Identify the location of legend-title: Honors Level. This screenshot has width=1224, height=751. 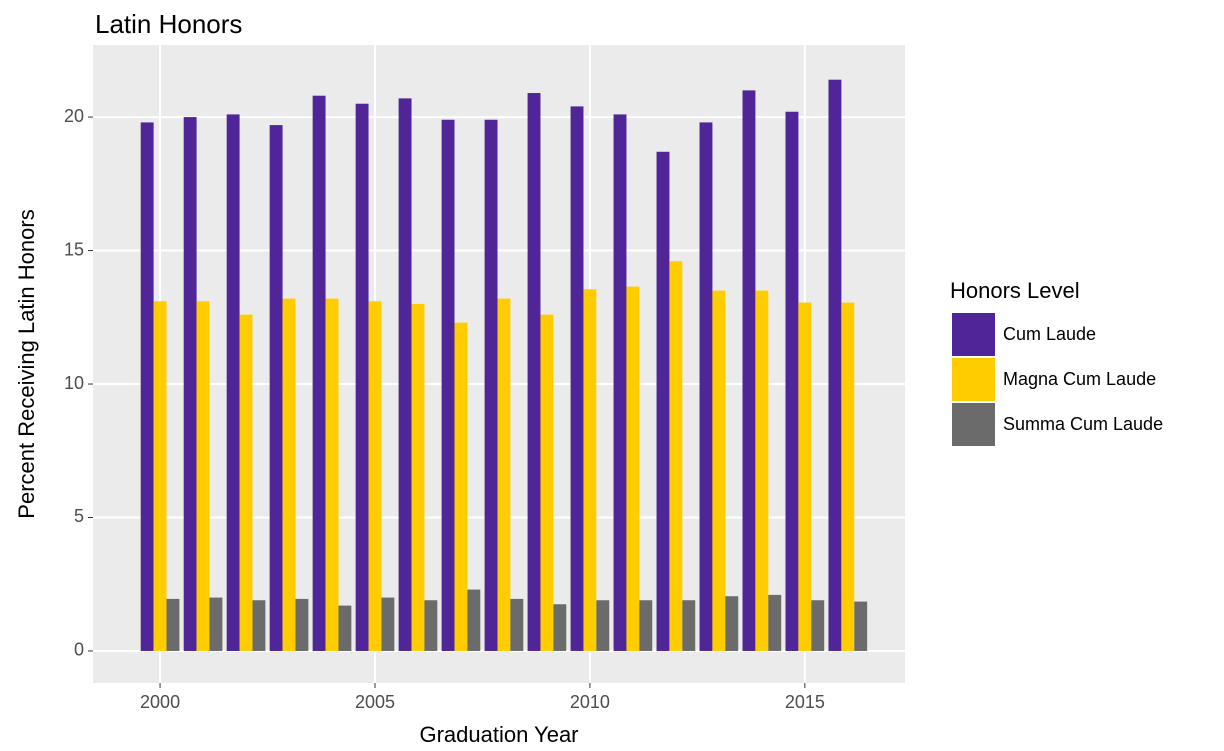
(1015, 290).